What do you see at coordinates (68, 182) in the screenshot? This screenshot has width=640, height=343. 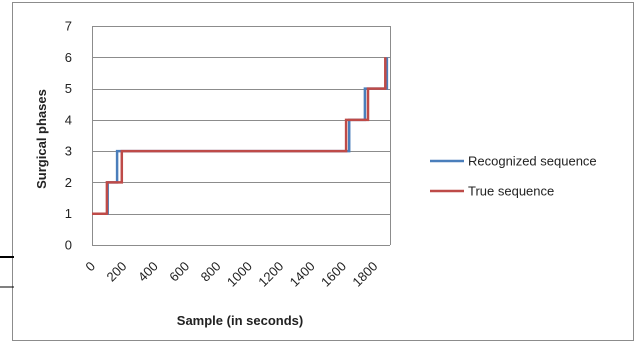 I see `y-tick-label: 2` at bounding box center [68, 182].